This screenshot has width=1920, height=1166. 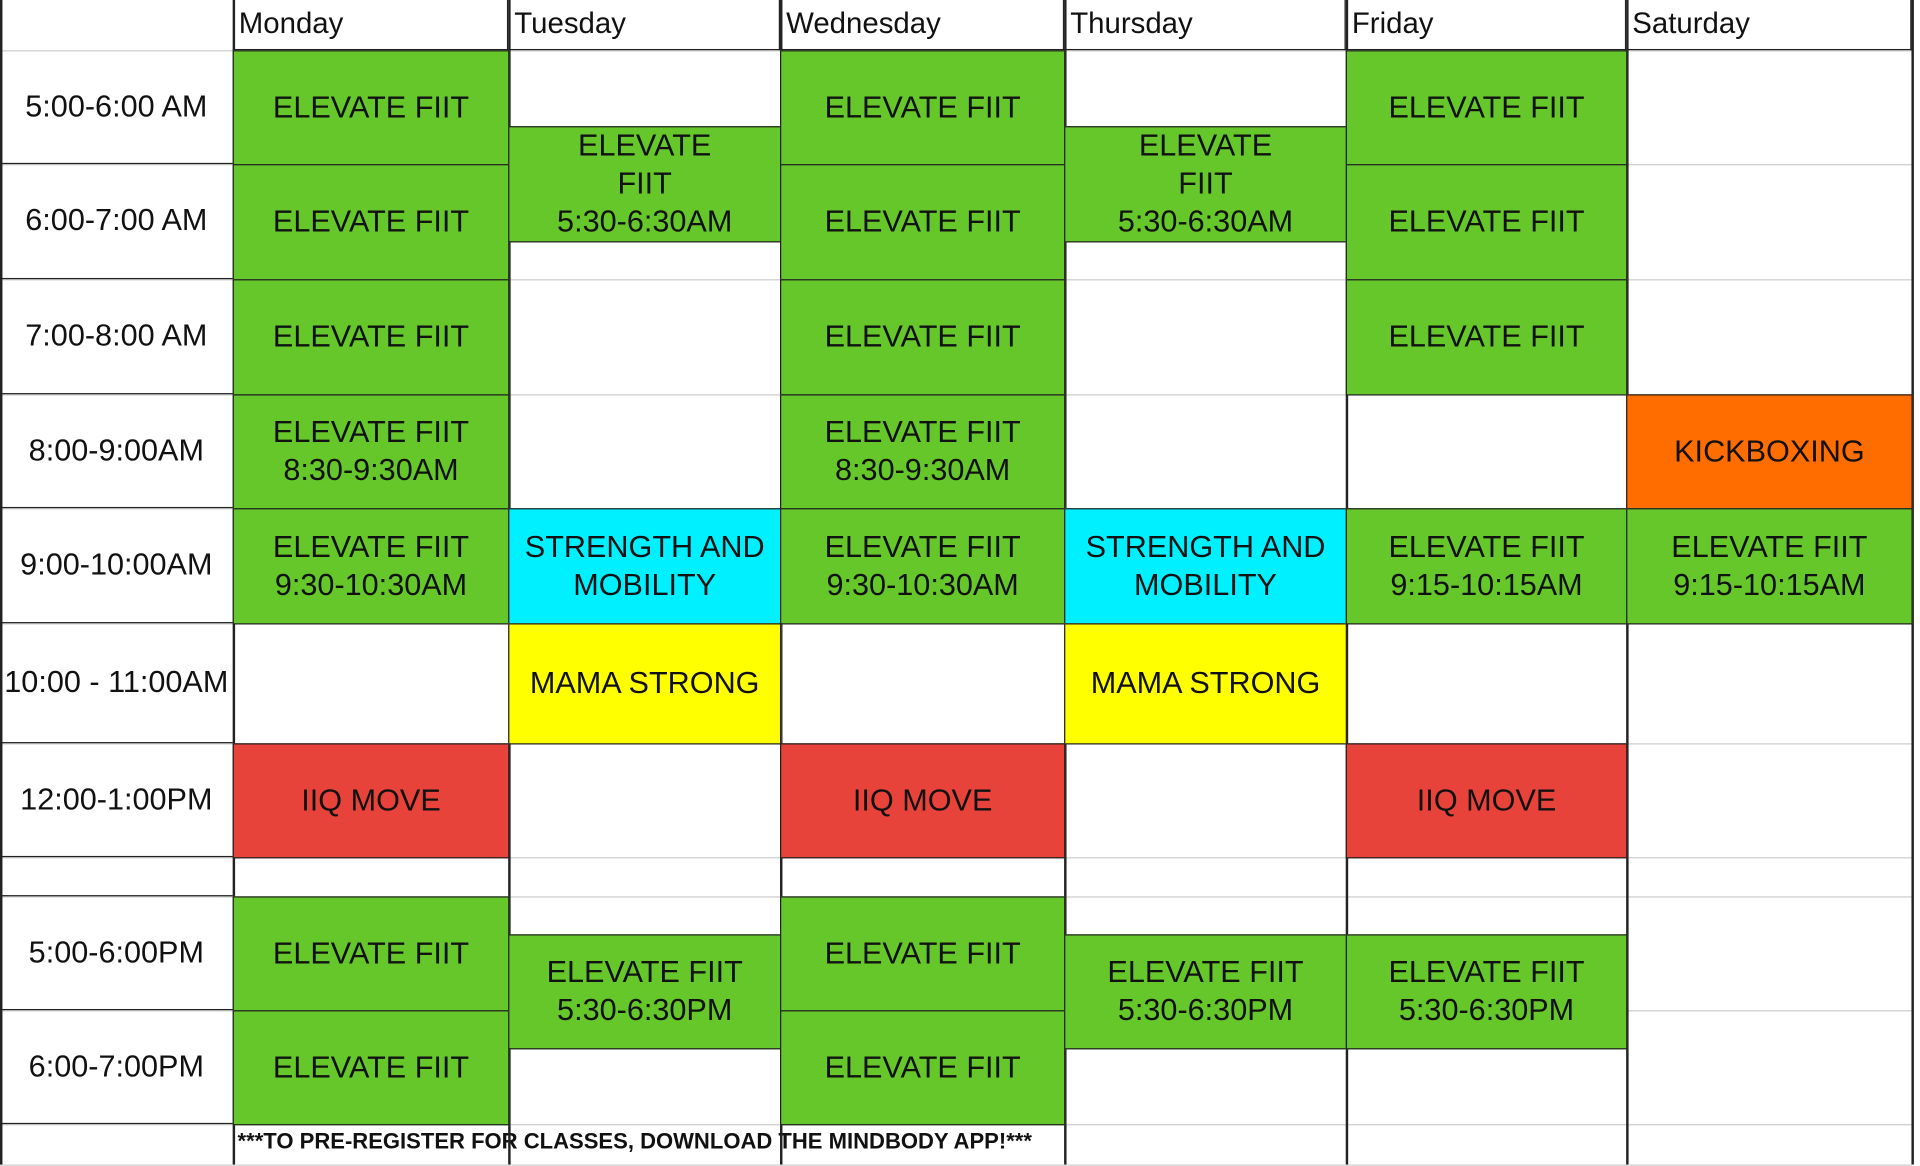 I want to click on time-slot, so click(x=116, y=877).